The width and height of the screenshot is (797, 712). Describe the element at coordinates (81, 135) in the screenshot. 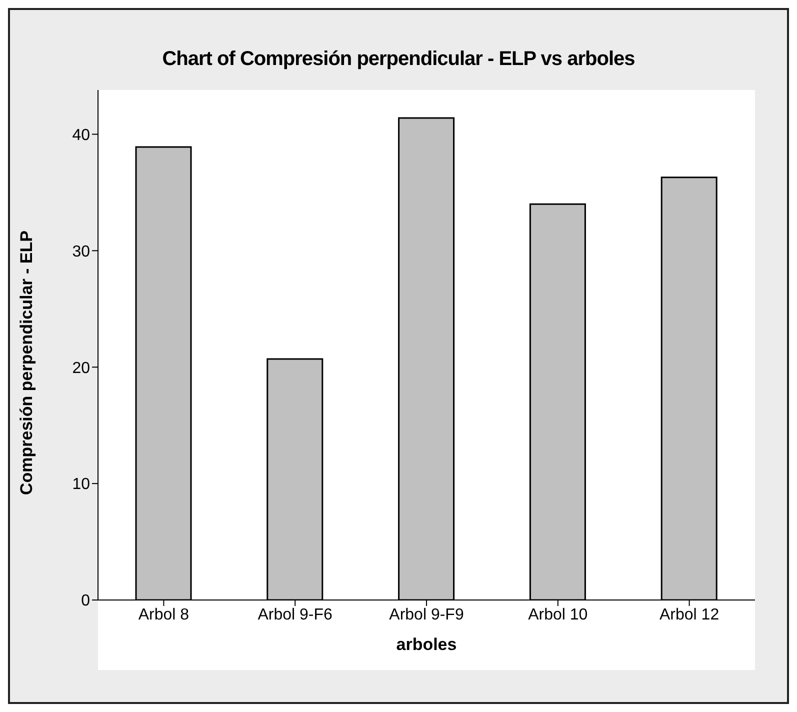

I see `y-tick-label: 40` at that location.